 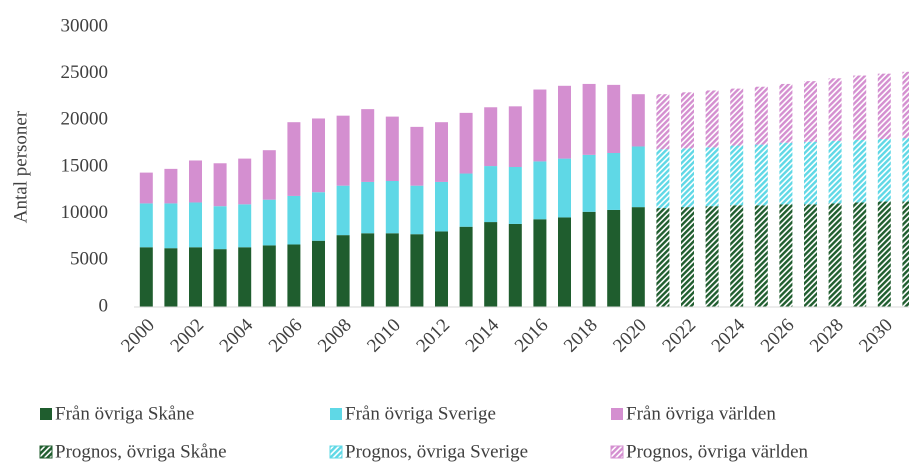 I want to click on y-tick-label: 30000, so click(x=85, y=25).